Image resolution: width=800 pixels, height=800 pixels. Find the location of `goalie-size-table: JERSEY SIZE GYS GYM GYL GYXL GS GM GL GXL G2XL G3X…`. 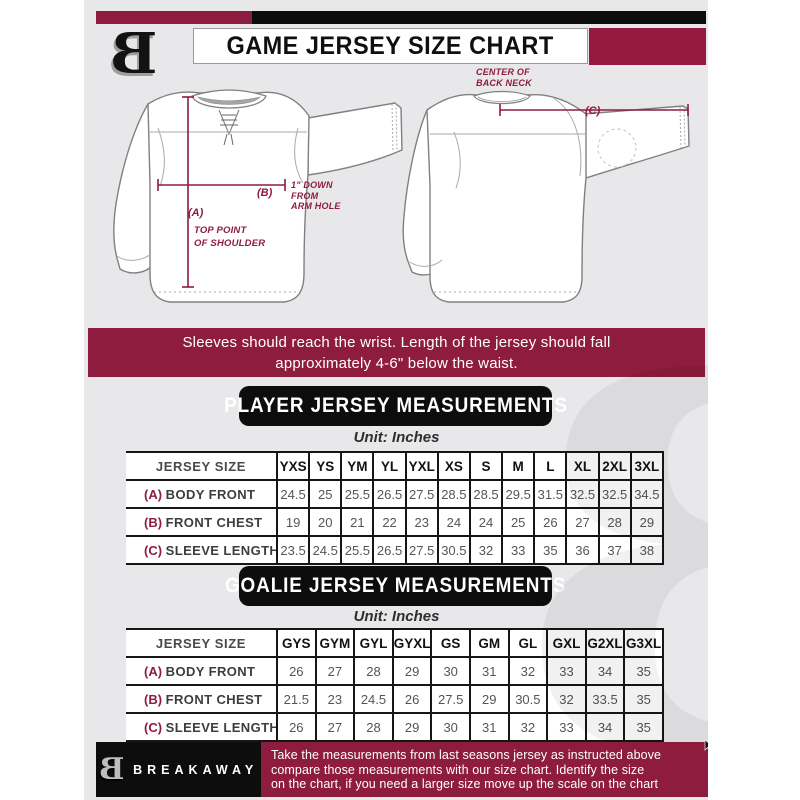

goalie-size-table: JERSEY SIZE GYS GYM GYL GYXL GS GM GL GXL G2XL G3X… is located at coordinates (395, 685).